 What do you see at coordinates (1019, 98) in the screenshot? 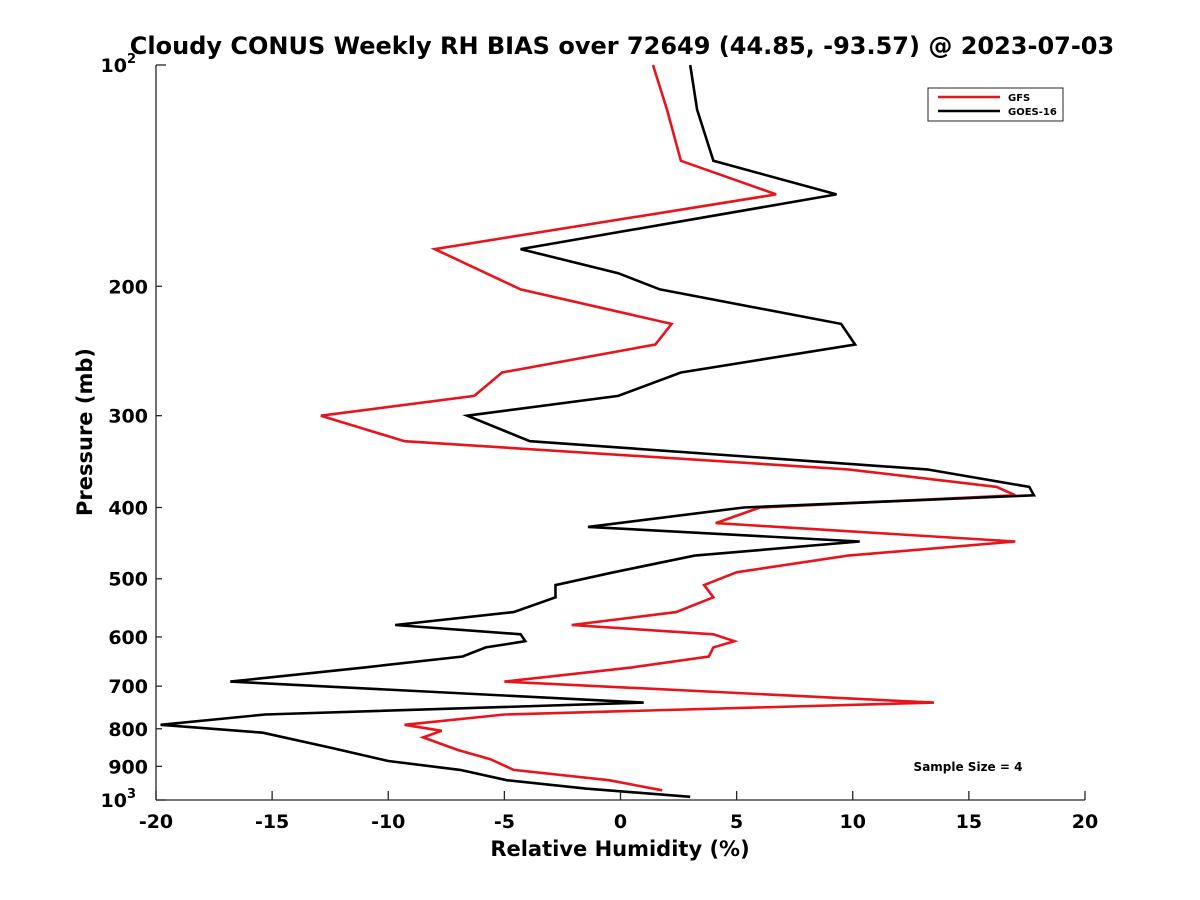
I see `legend-label-gfs: GFS` at bounding box center [1019, 98].